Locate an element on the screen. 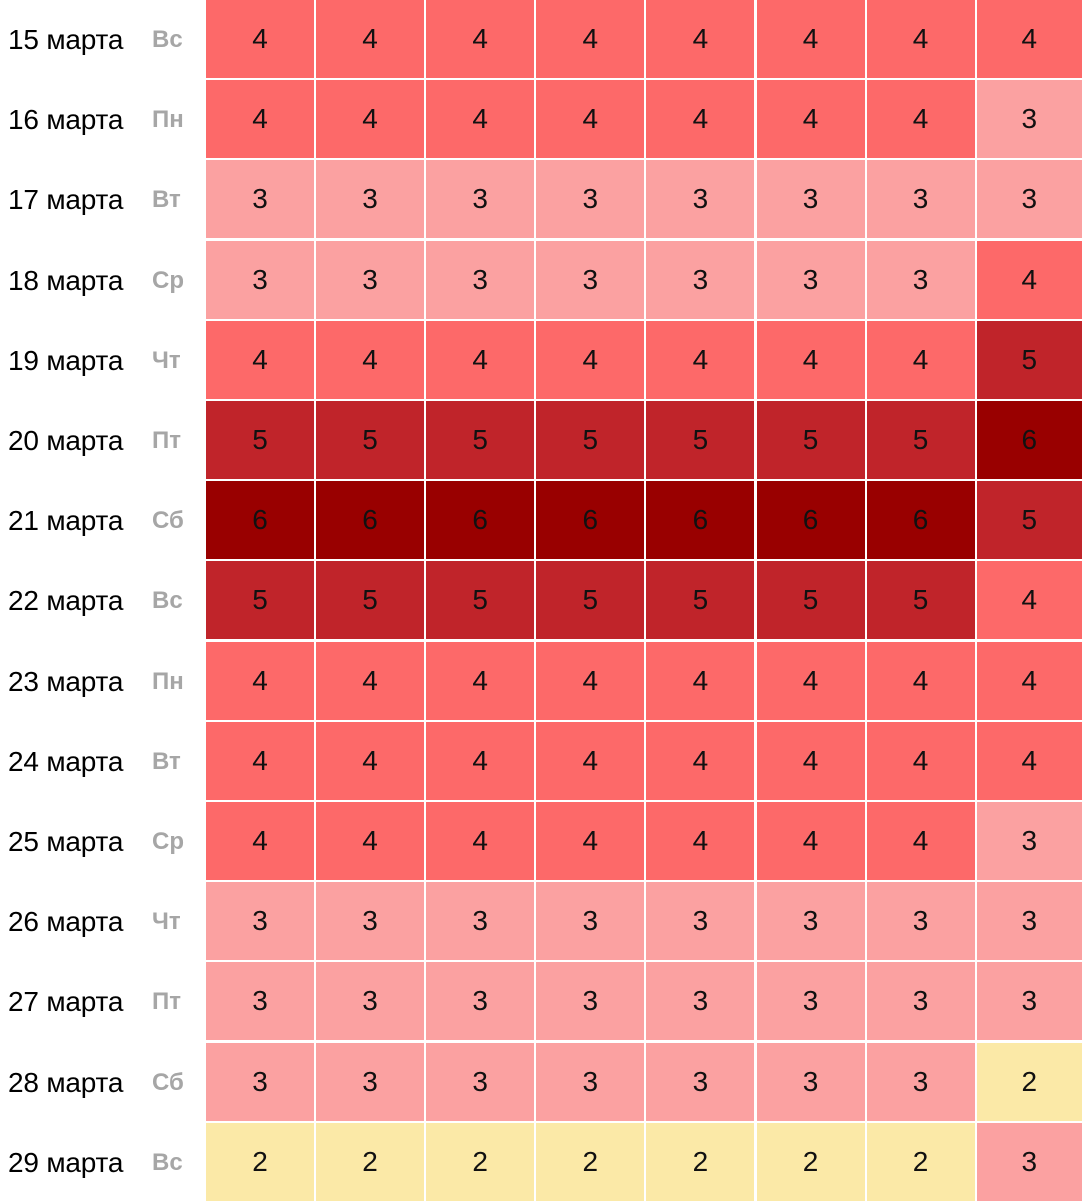  row-date-label: 24 марта is located at coordinates (66, 761).